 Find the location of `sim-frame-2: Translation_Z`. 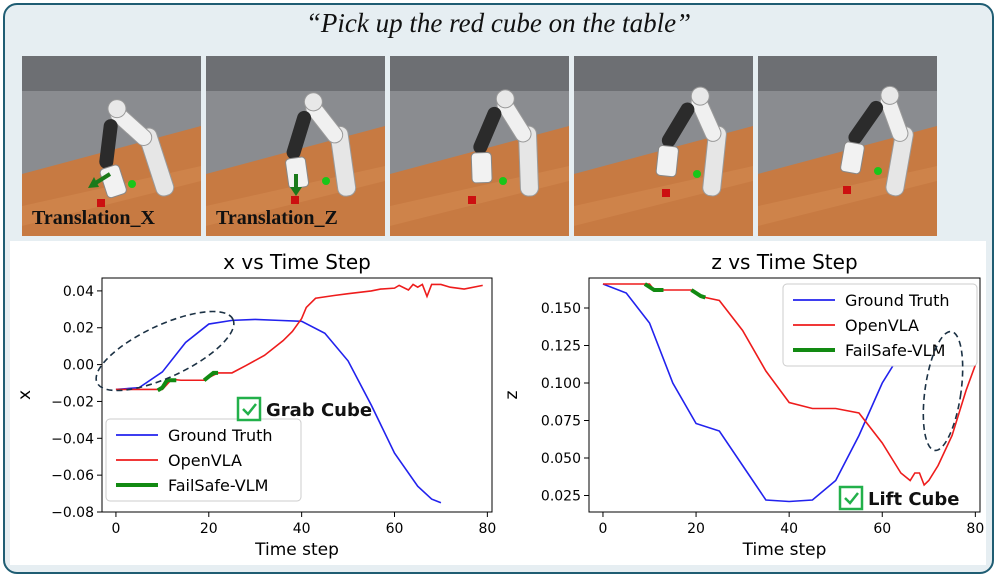

sim-frame-2: Translation_Z is located at coordinates (295, 146).